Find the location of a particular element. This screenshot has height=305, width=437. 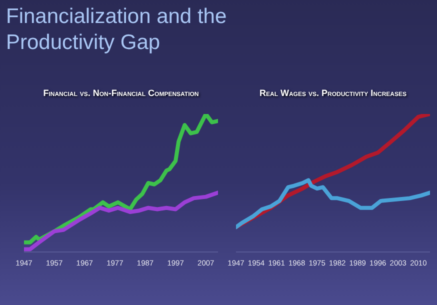

chart-title: Financial vs. Non-Financial Compensation is located at coordinates (121, 94).